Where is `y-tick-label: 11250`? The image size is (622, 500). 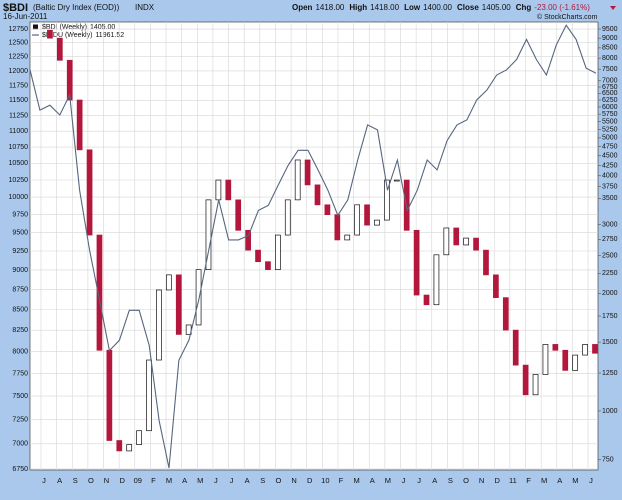 y-tick-label: 11250 is located at coordinates (18, 115).